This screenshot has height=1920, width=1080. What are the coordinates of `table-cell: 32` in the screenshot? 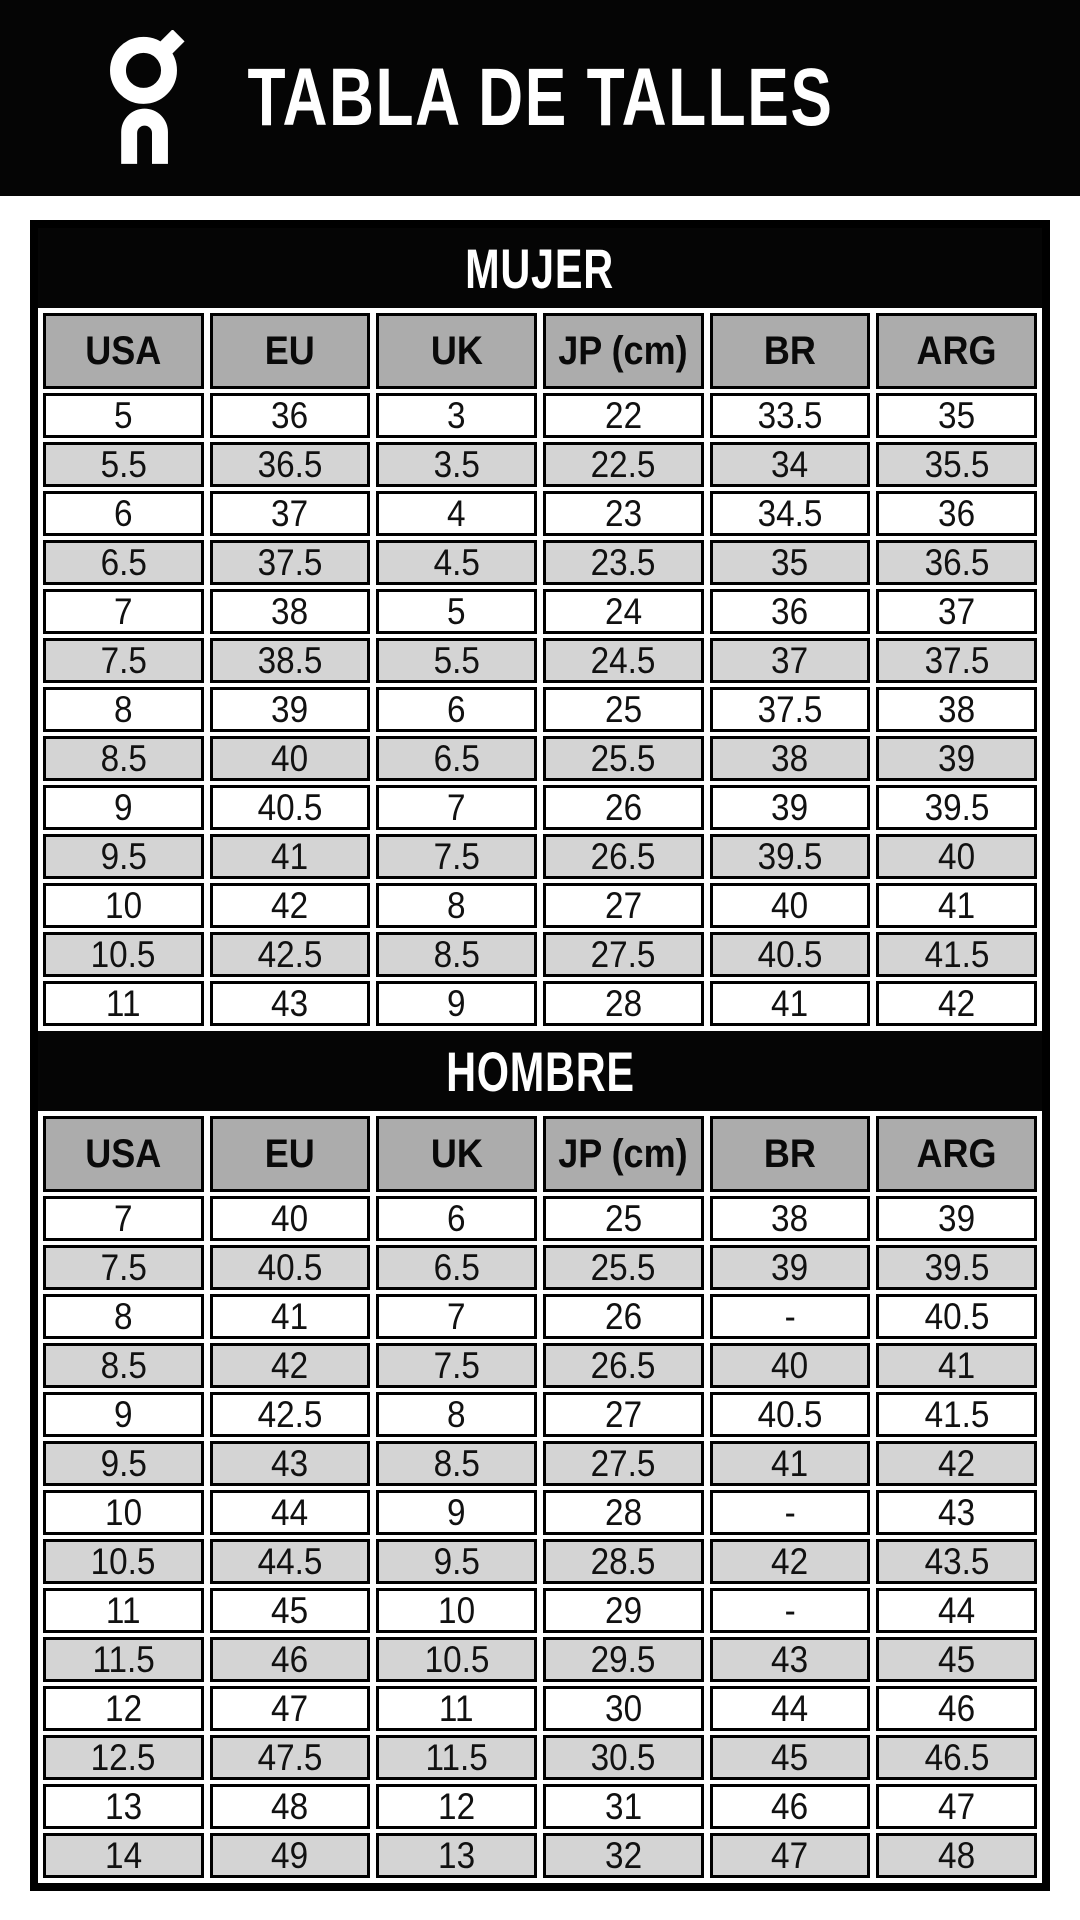 It's located at (623, 1855).